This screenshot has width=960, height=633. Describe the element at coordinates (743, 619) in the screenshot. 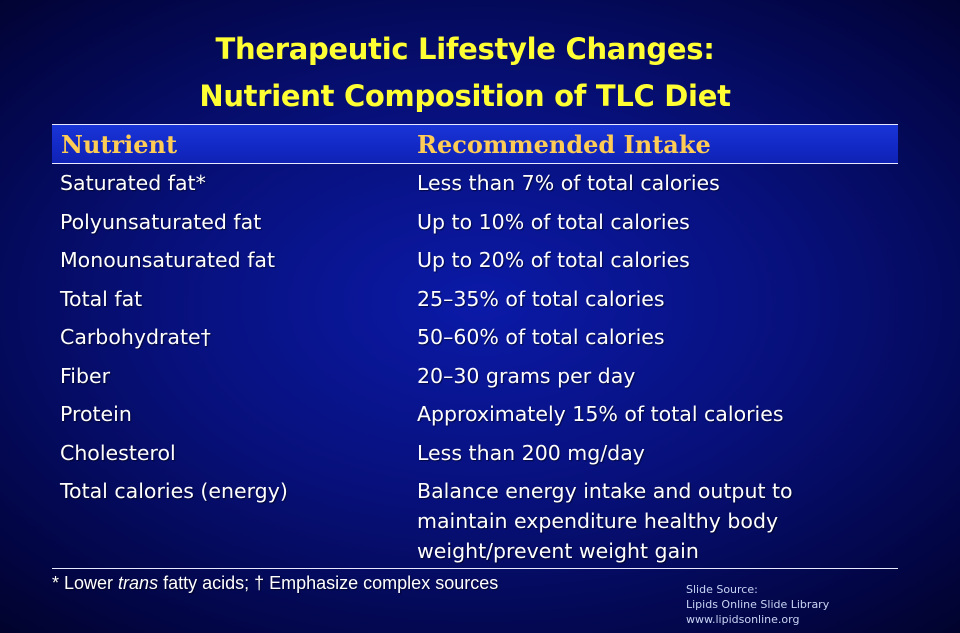

I see `source-url: www.lipidsonline.org` at that location.